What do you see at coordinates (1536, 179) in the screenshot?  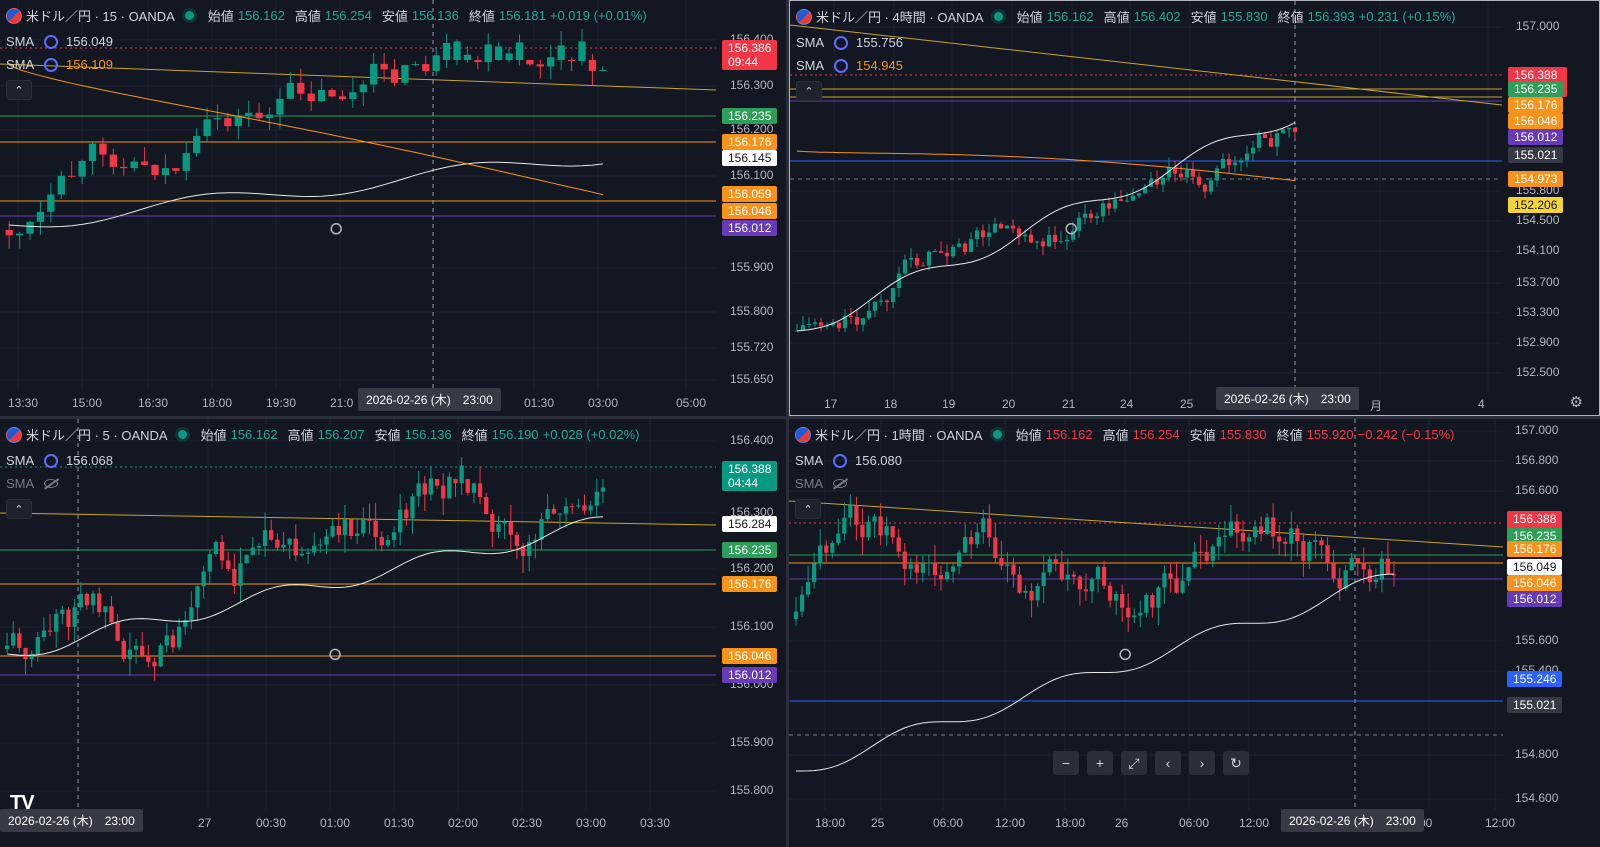 I see `price-tag: 154.973` at bounding box center [1536, 179].